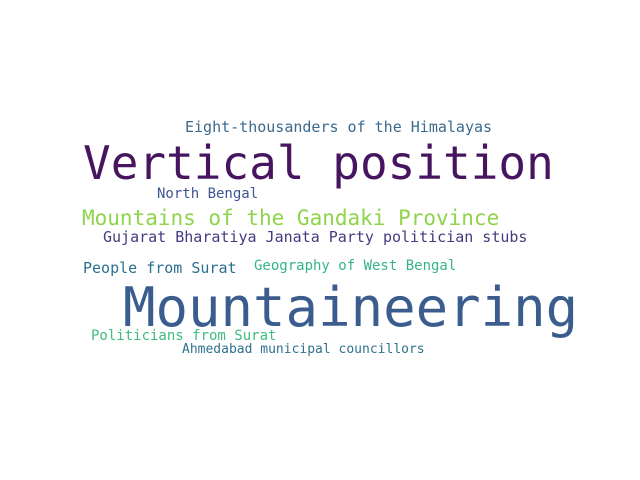 This screenshot has height=480, width=640. What do you see at coordinates (351, 307) in the screenshot?
I see `word-mountaineering: Mountaineering` at bounding box center [351, 307].